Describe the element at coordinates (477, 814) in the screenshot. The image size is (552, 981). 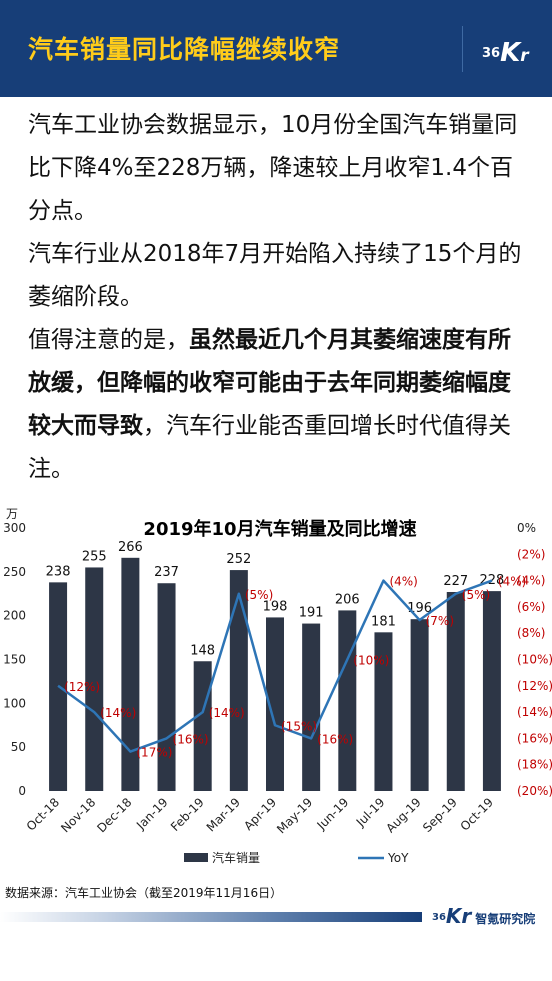
I see `x-tick-label: Oct-19` at that location.